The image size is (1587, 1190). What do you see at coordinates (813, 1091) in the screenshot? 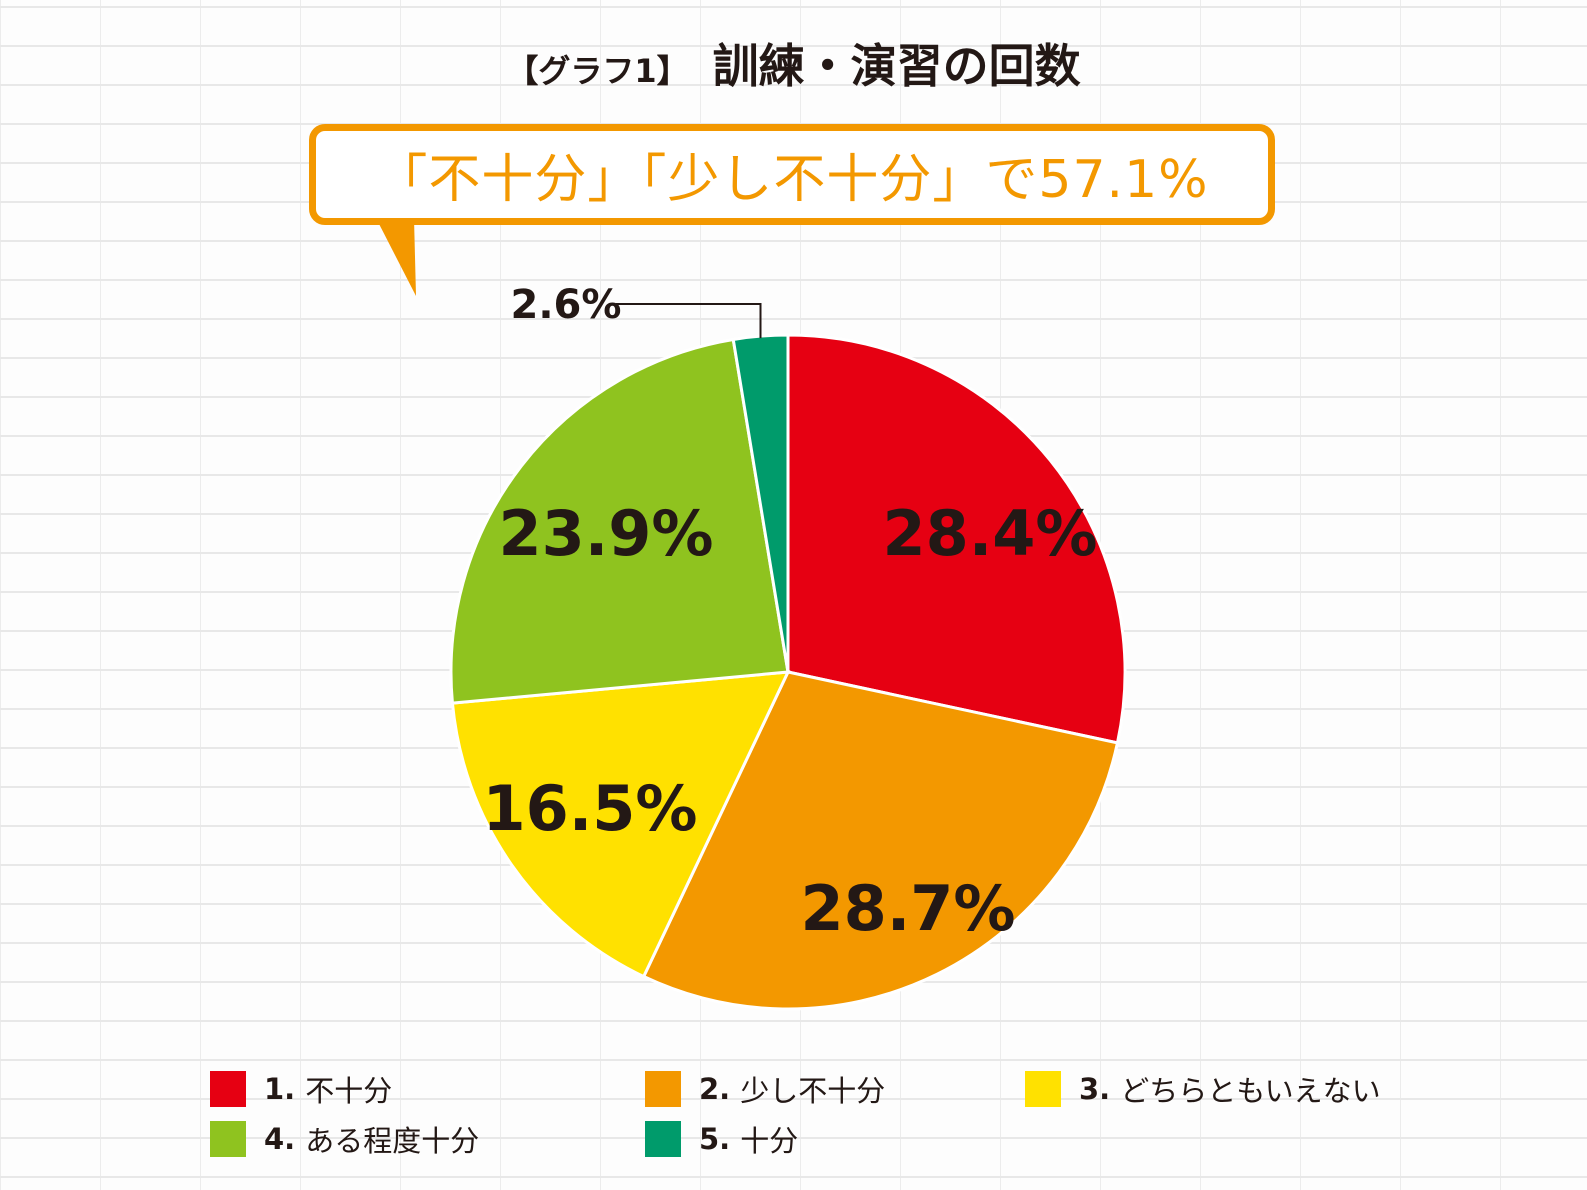
I see `legend-label-2: 少し不十分` at bounding box center [813, 1091].